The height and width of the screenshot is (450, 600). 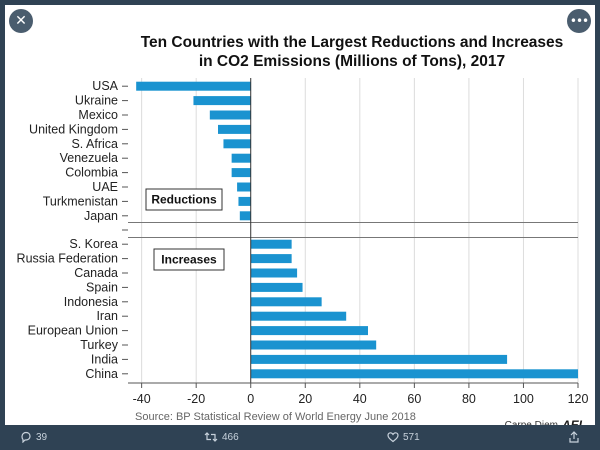 What do you see at coordinates (98, 115) in the screenshot?
I see `category-label: Mexico` at bounding box center [98, 115].